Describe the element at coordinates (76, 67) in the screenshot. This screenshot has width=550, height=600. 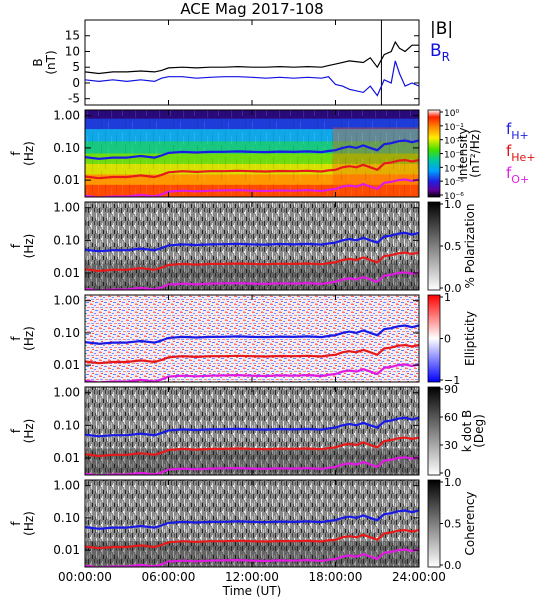
I see `y-tick-label: 5` at that location.